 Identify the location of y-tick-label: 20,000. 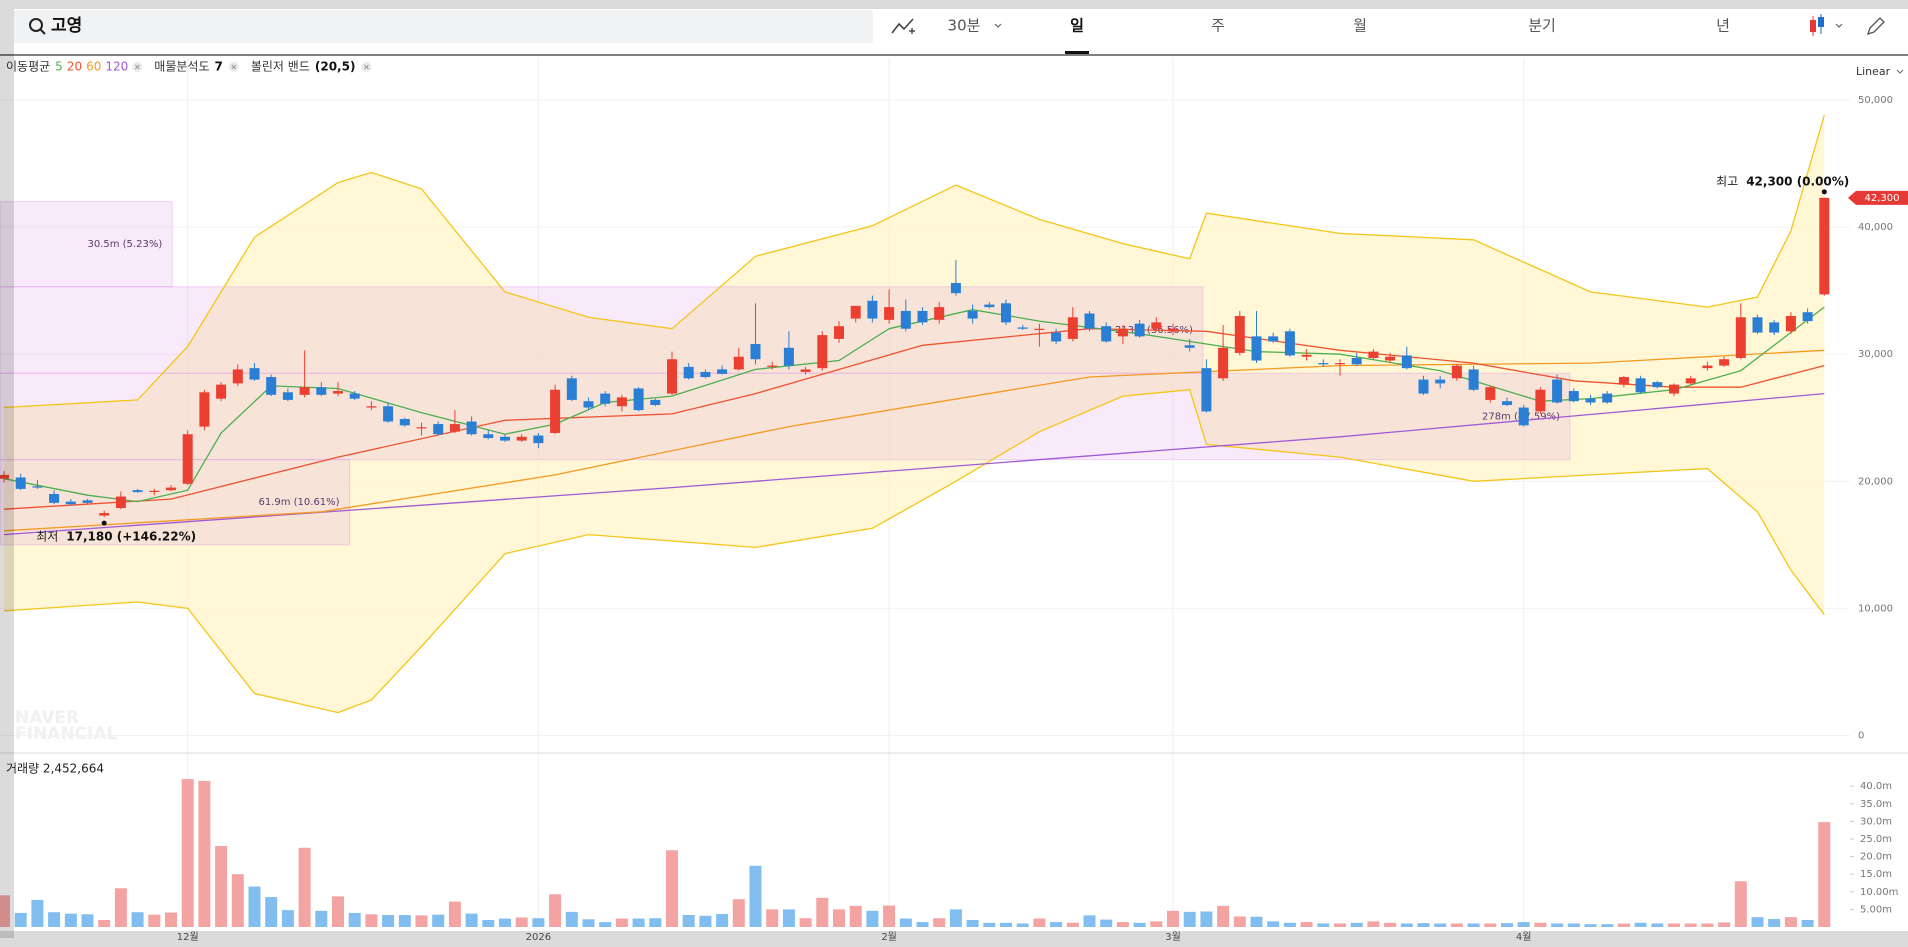
(1875, 481).